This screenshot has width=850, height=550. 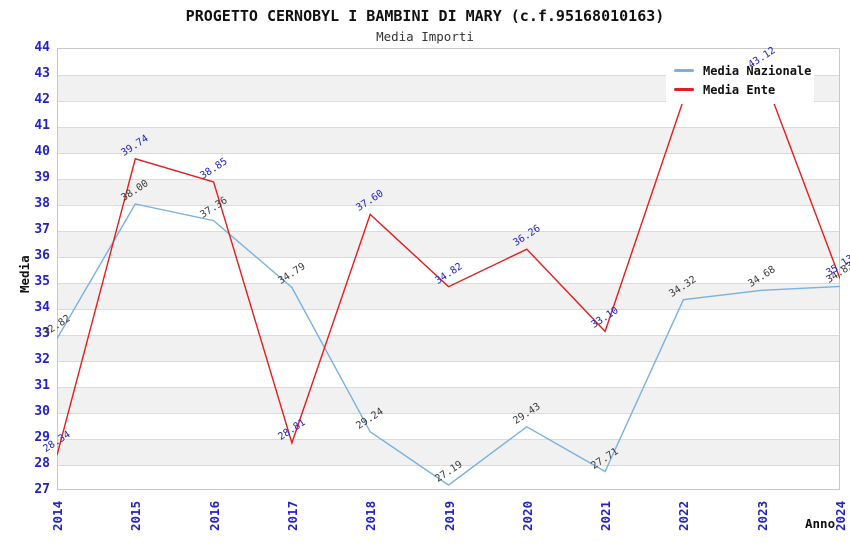 What do you see at coordinates (42, 307) in the screenshot?
I see `y-tick-label: 34` at bounding box center [42, 307].